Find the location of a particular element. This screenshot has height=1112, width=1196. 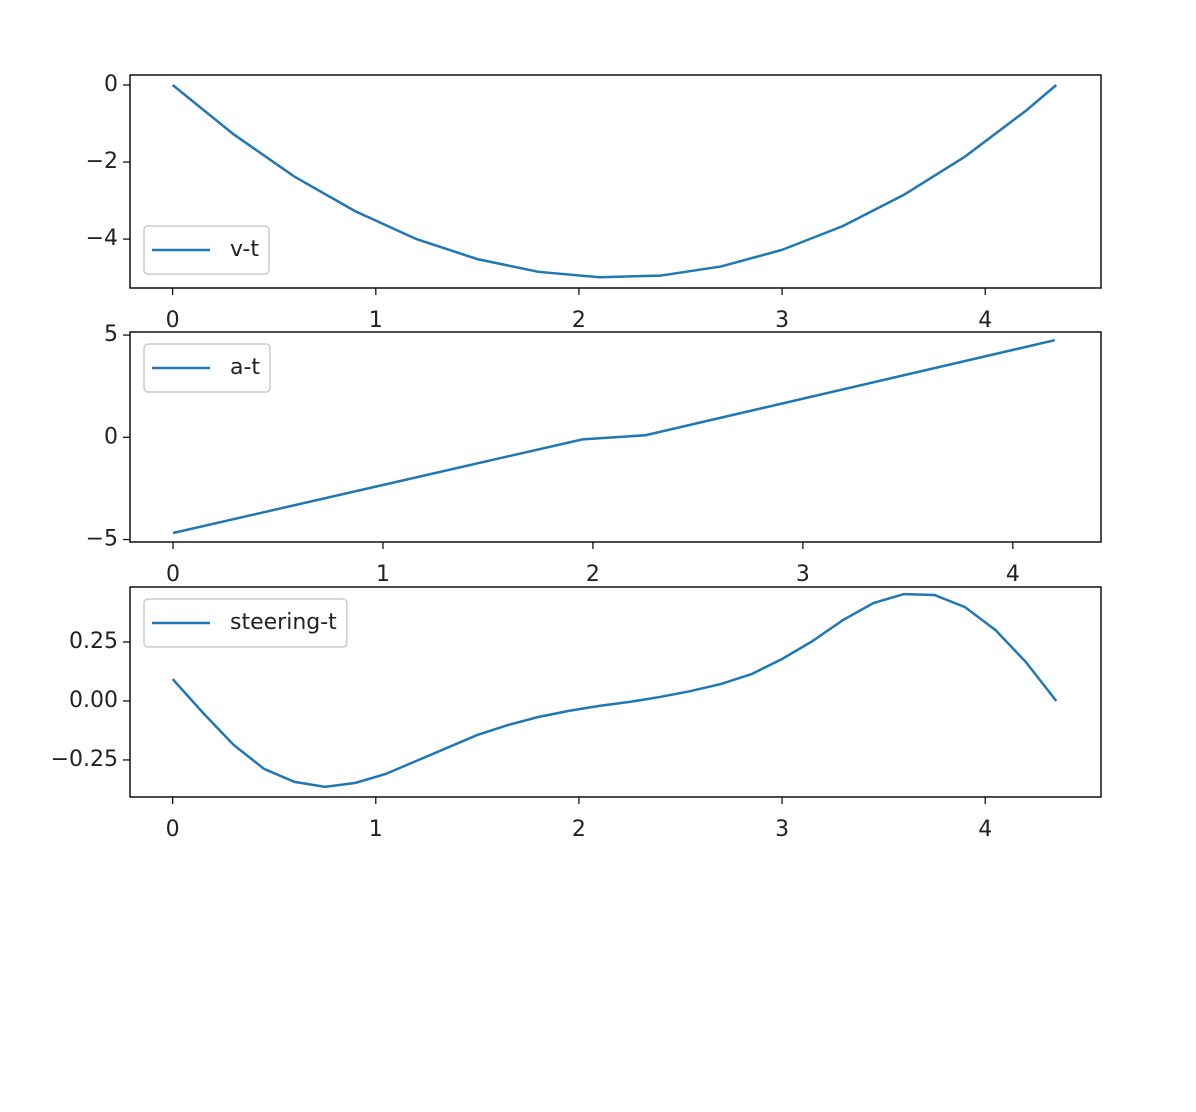

y-tick-label: −2 is located at coordinates (102, 161).